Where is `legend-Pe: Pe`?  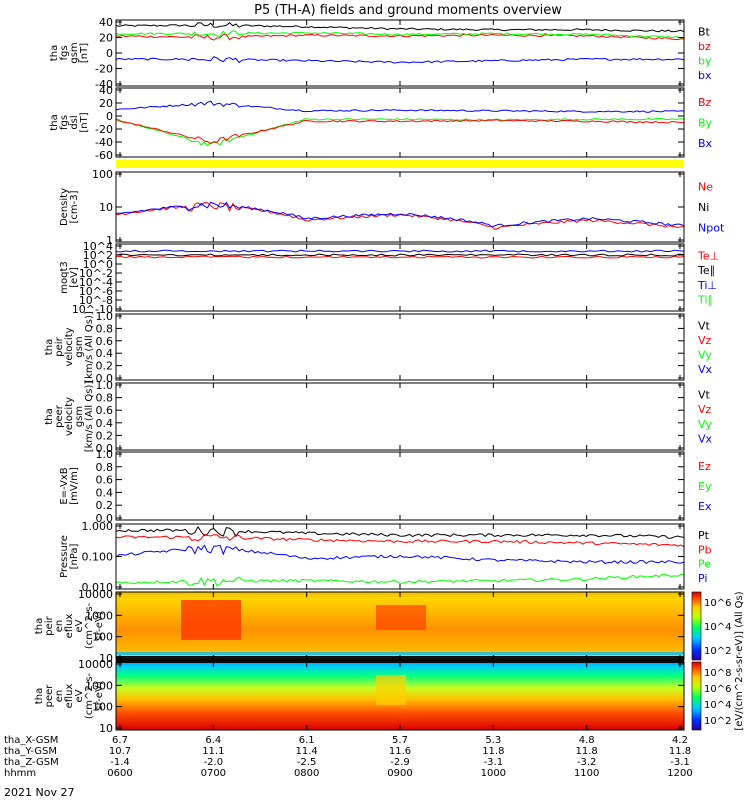
legend-Pe: Pe is located at coordinates (704, 564).